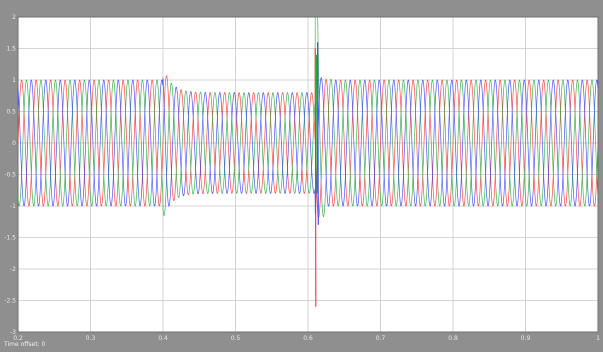 The image size is (603, 352). I want to click on x-tick-label: 0.7, so click(381, 338).